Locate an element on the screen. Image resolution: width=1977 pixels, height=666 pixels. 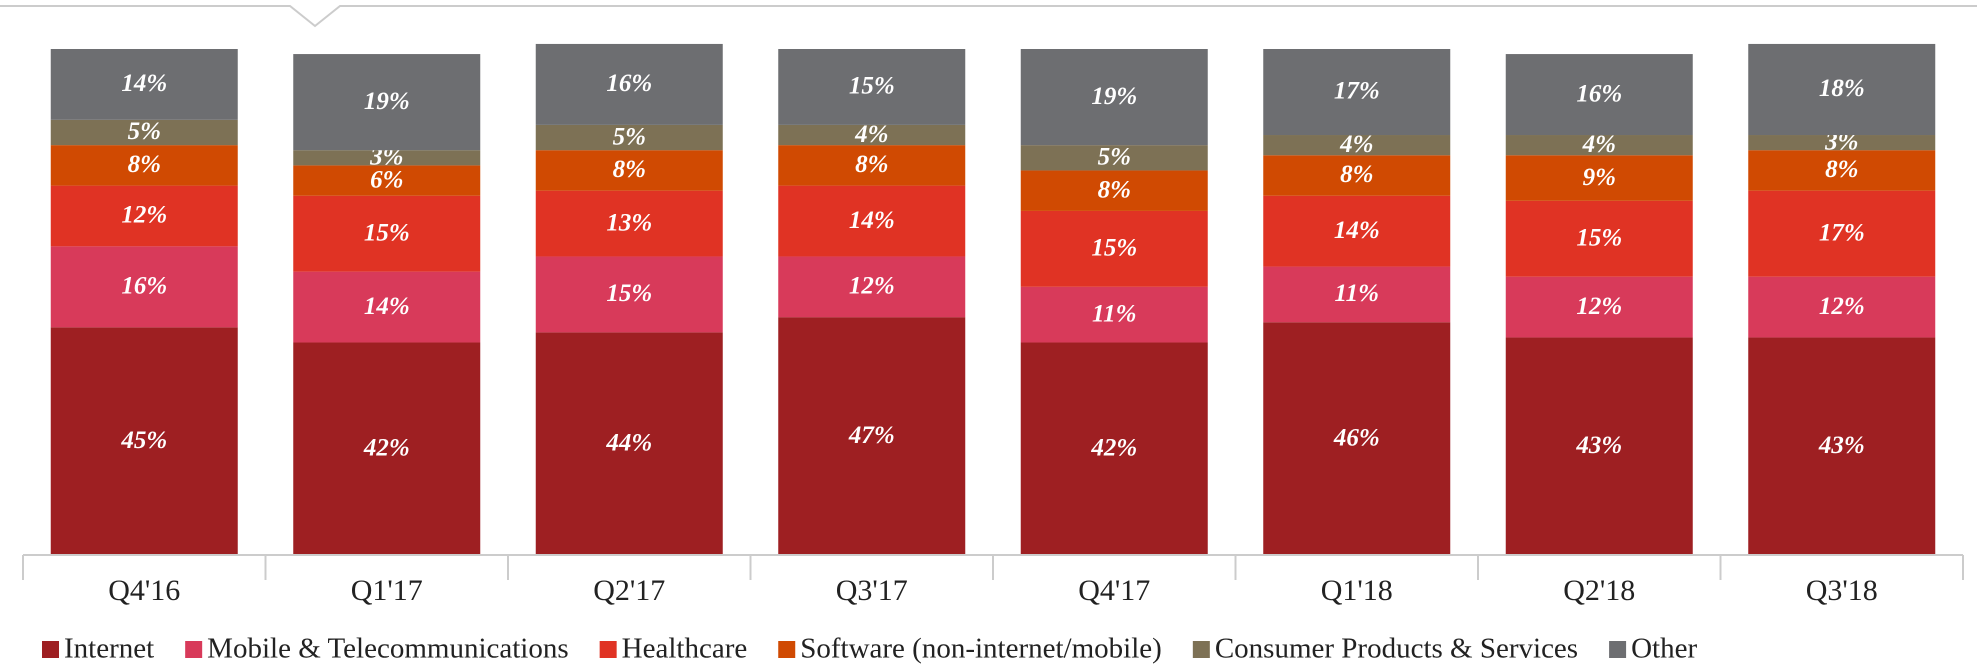
data-label: 6% is located at coordinates (386, 179).